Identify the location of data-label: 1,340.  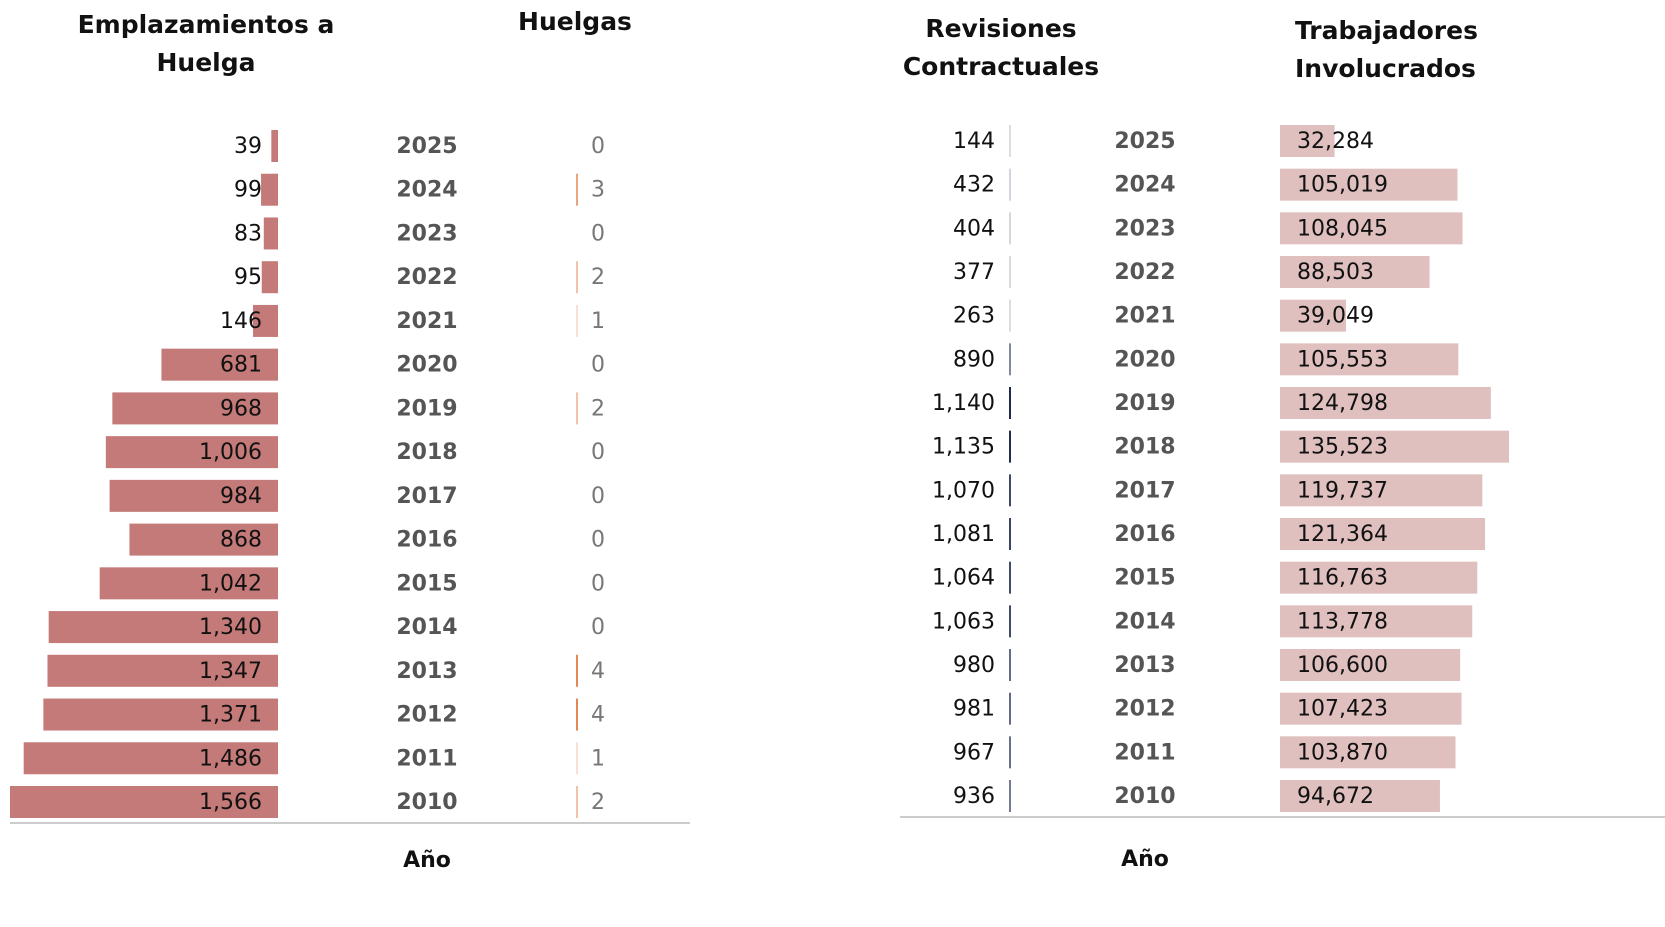
(230, 627).